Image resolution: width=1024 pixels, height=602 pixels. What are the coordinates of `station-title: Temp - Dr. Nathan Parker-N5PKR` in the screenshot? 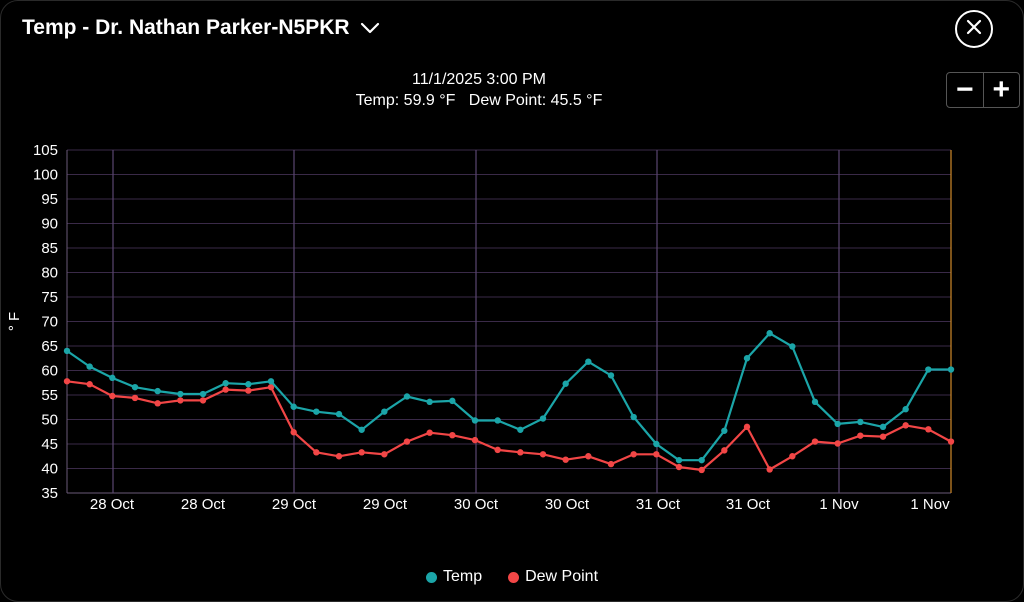 It's located at (186, 27).